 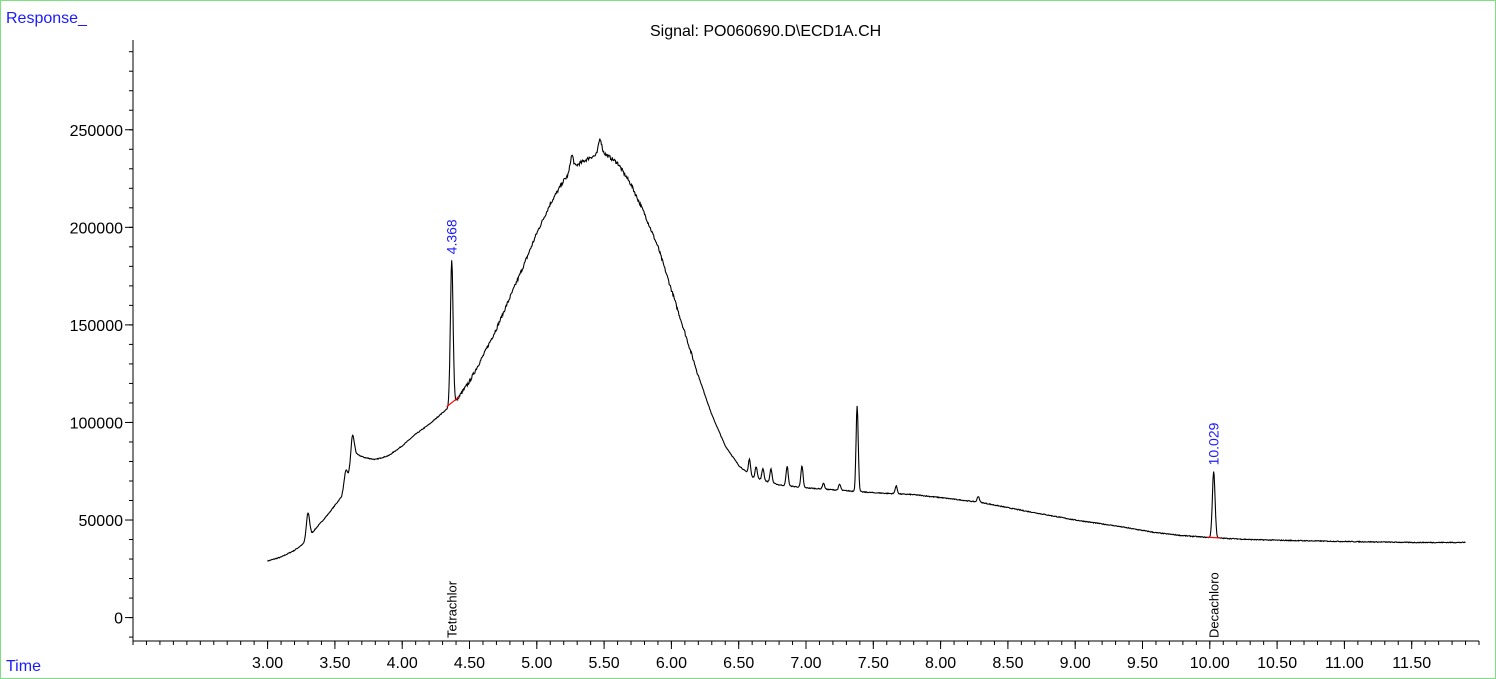 What do you see at coordinates (452, 236) in the screenshot?
I see `peak-rt-label: 4.368` at bounding box center [452, 236].